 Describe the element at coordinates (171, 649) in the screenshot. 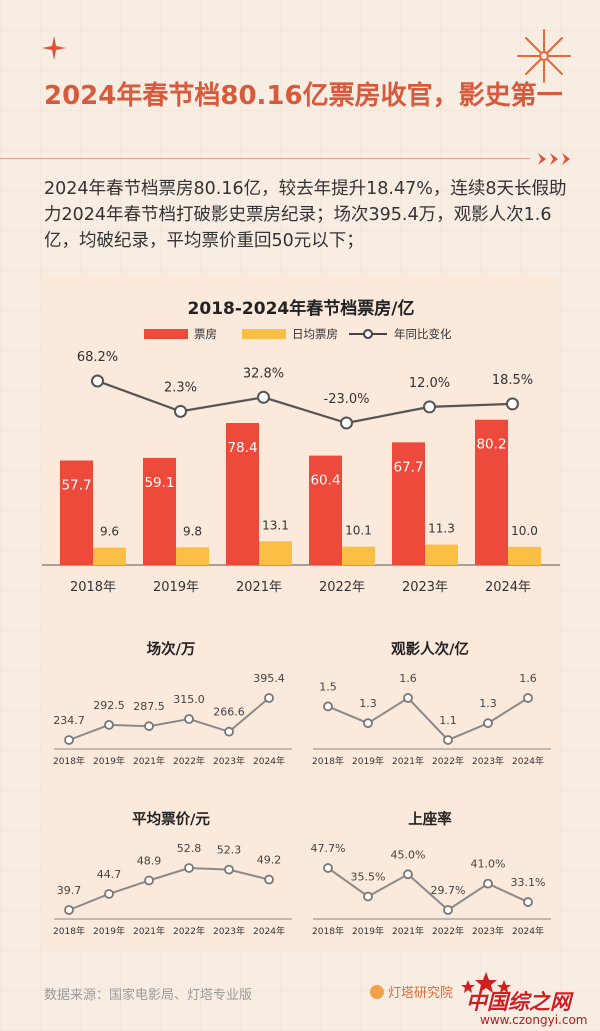

I see `small-chart-title: 场次/万` at that location.